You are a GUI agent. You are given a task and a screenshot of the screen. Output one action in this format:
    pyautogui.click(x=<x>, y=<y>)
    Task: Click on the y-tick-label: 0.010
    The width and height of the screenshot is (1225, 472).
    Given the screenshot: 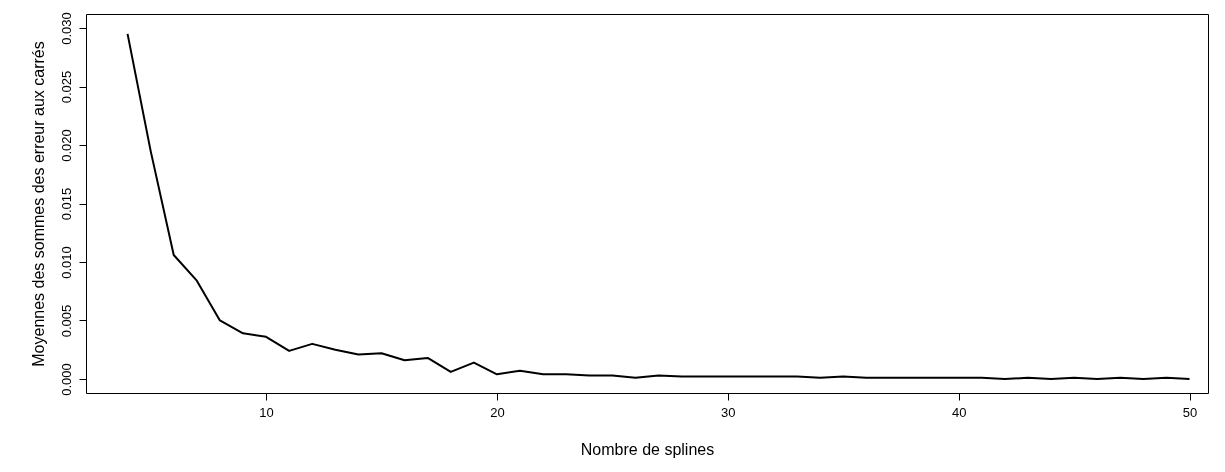 What is the action you would take?
    pyautogui.click(x=66, y=262)
    